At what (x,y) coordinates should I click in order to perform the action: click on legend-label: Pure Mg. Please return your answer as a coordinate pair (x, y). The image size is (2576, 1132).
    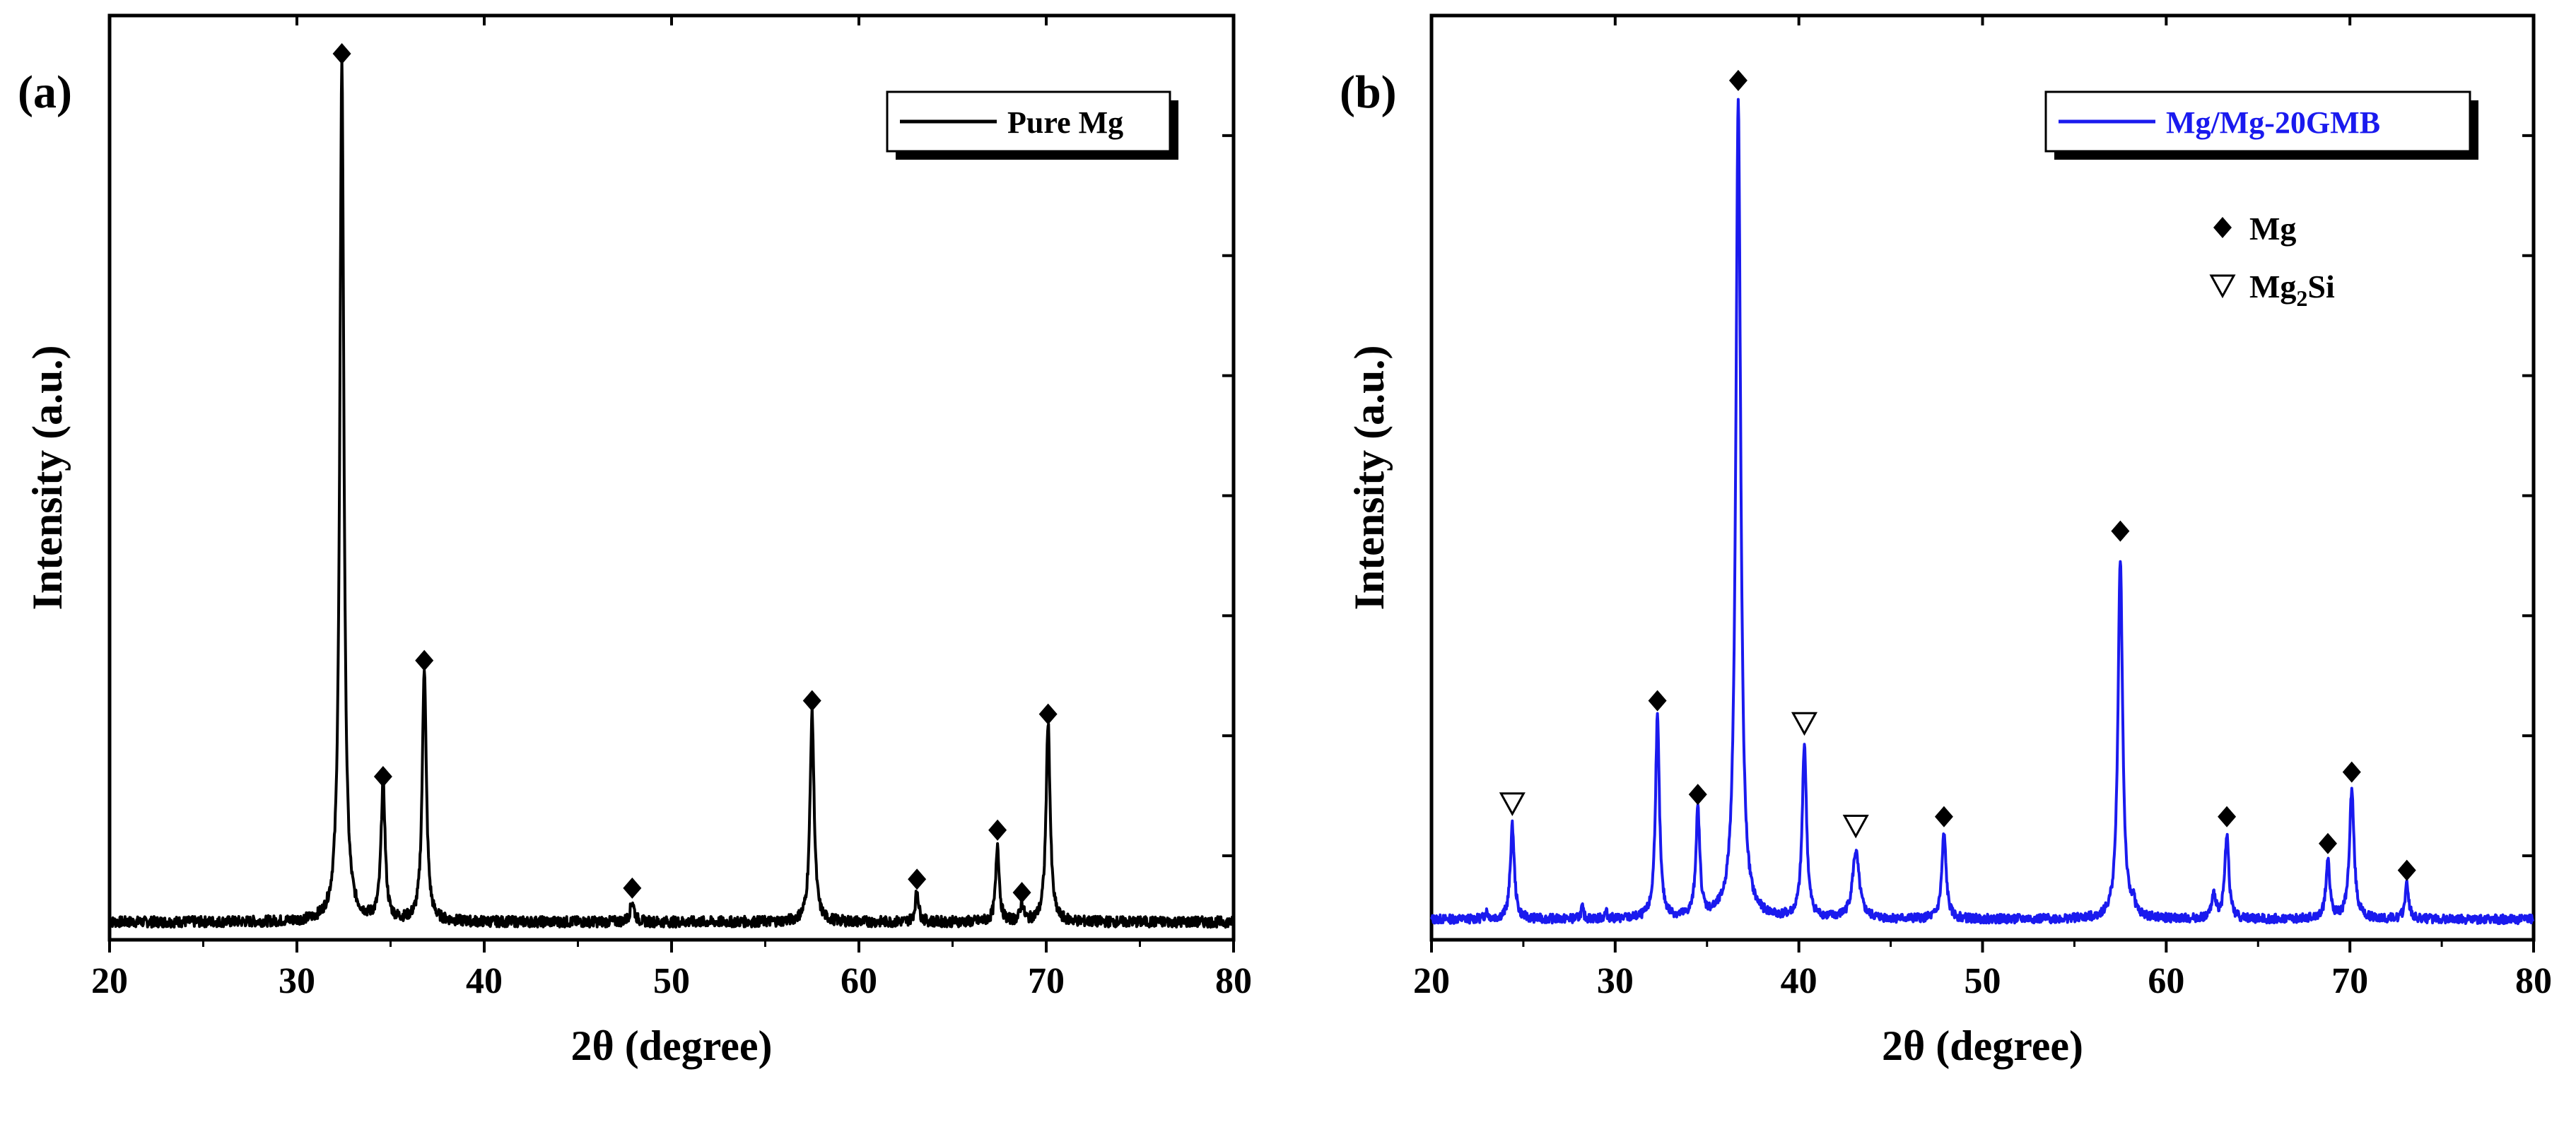
    Looking at the image, I should click on (1065, 122).